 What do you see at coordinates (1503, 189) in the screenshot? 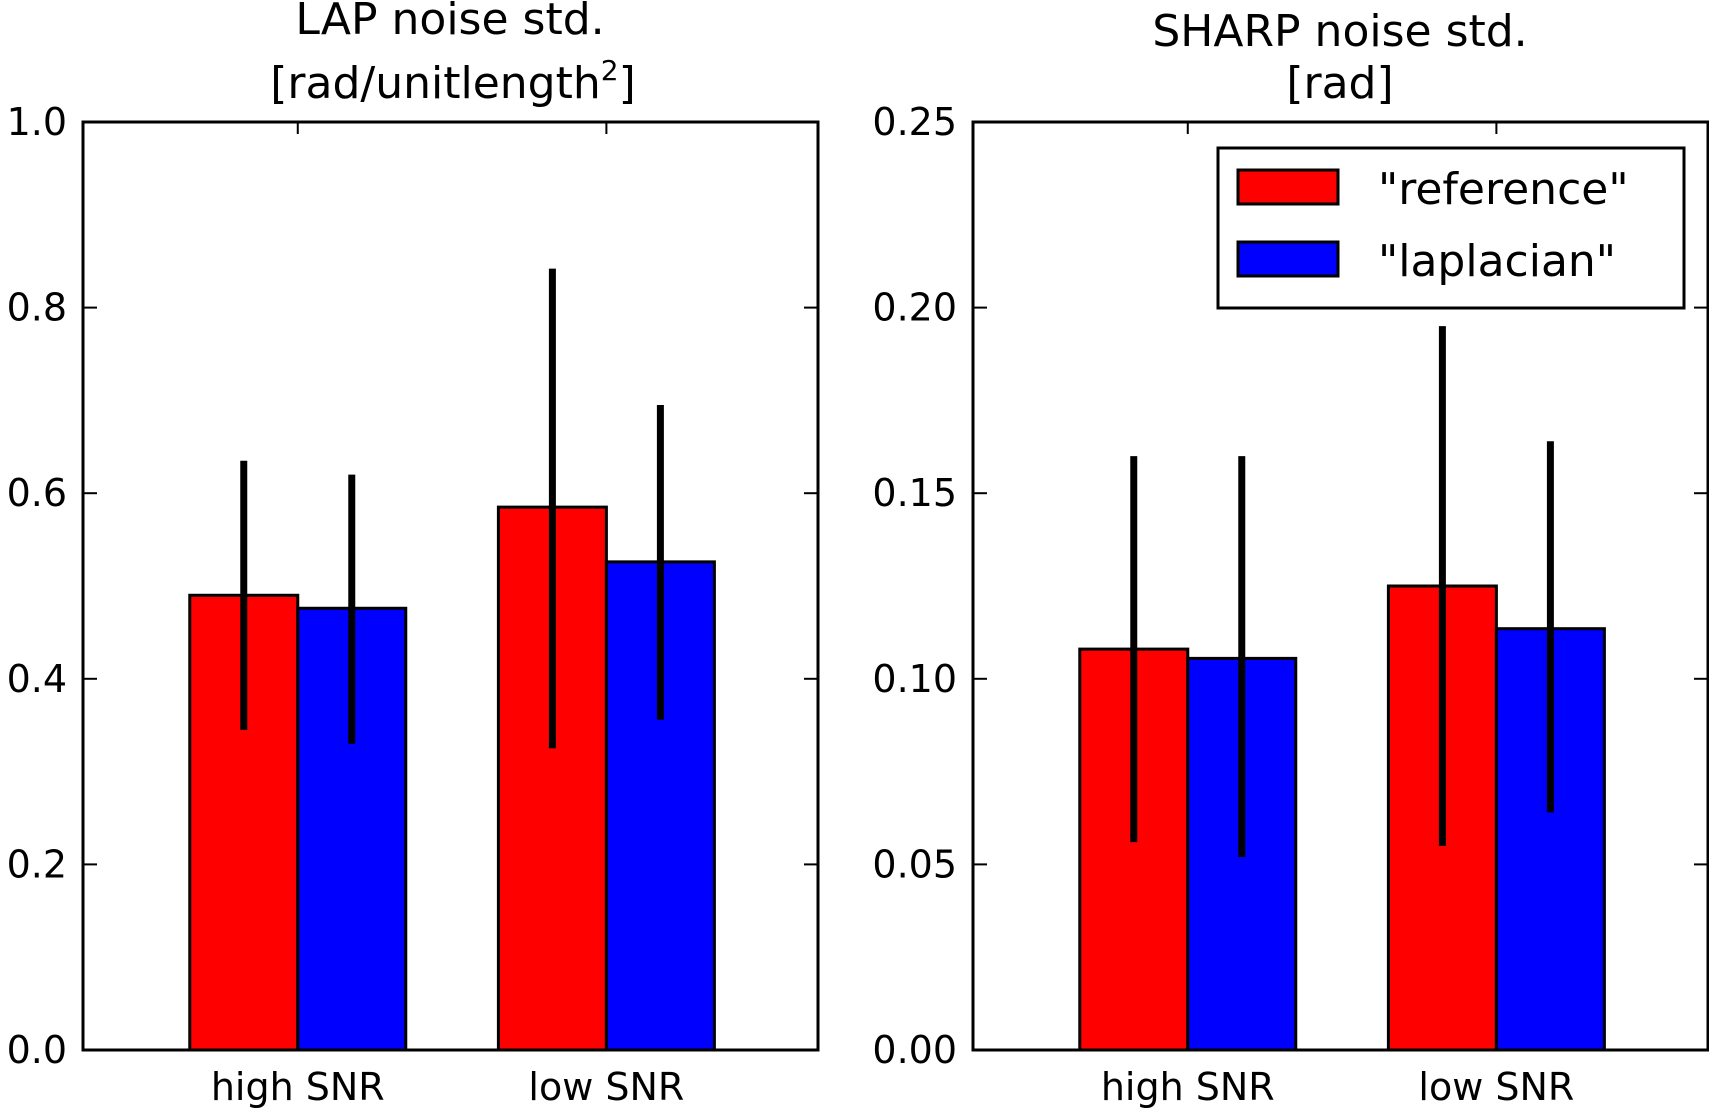
I see `legend-label-reference: "reference"` at bounding box center [1503, 189].